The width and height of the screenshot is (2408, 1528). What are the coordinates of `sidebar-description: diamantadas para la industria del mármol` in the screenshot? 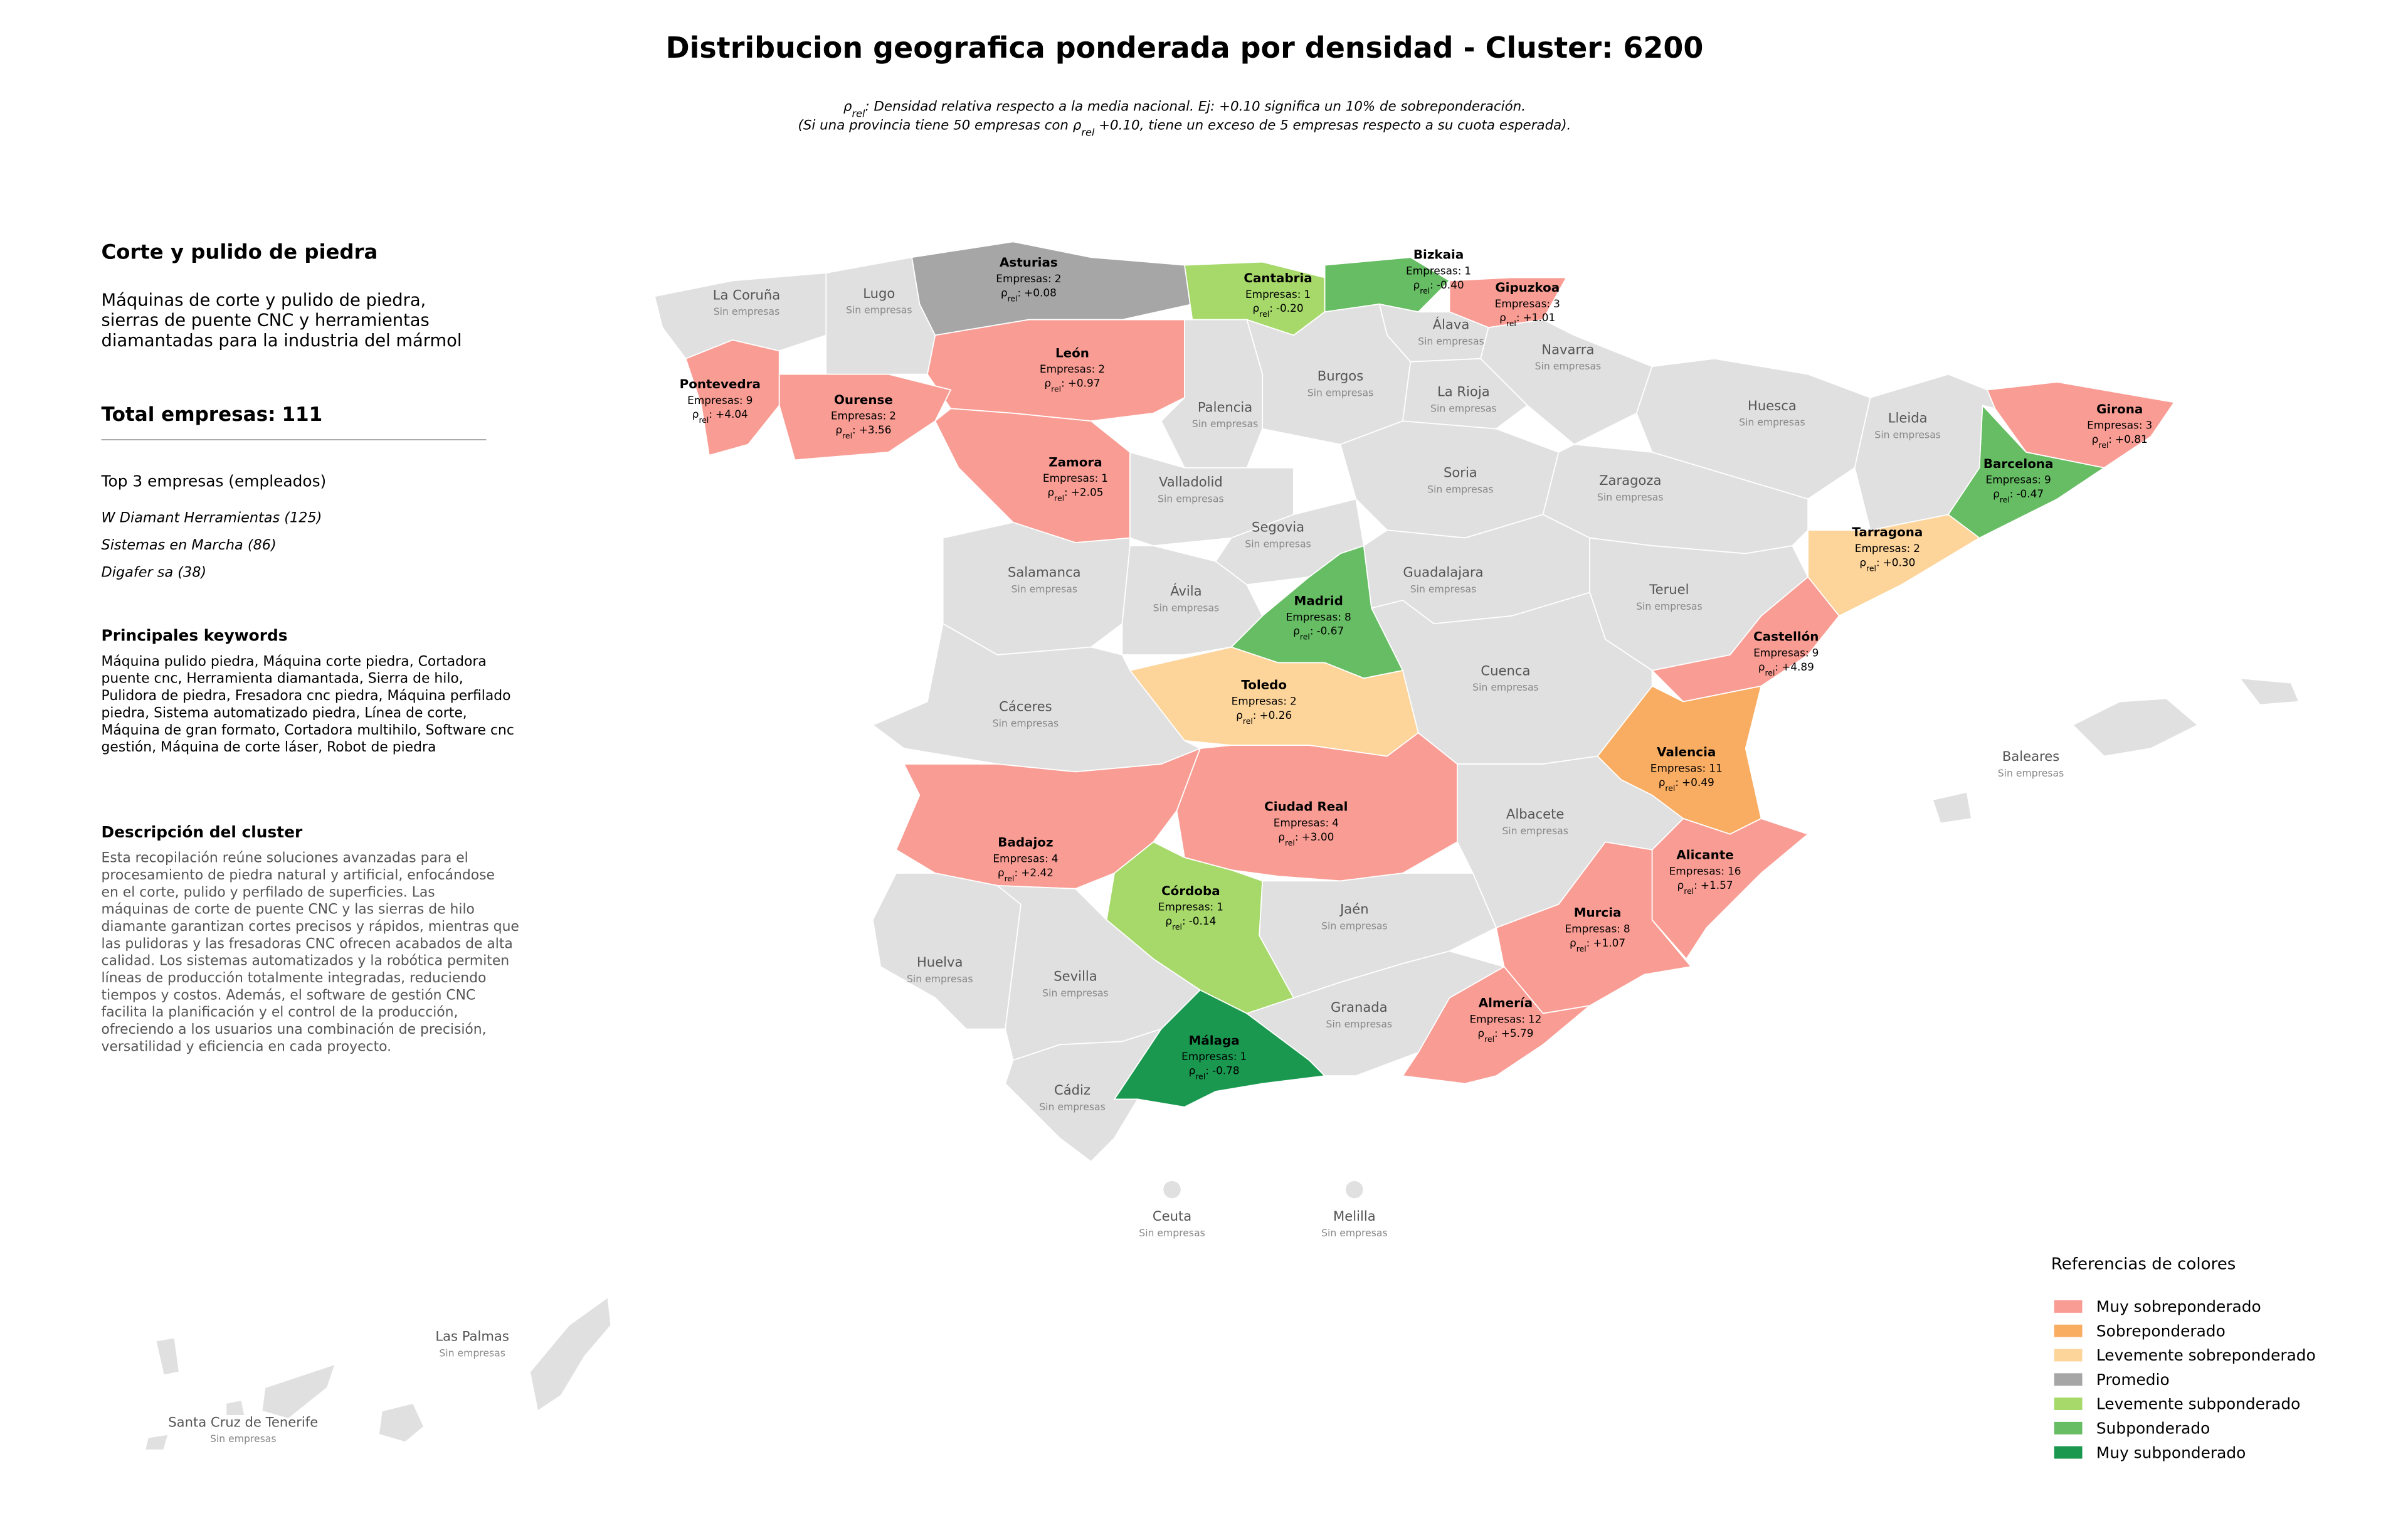 It's located at (282, 341).